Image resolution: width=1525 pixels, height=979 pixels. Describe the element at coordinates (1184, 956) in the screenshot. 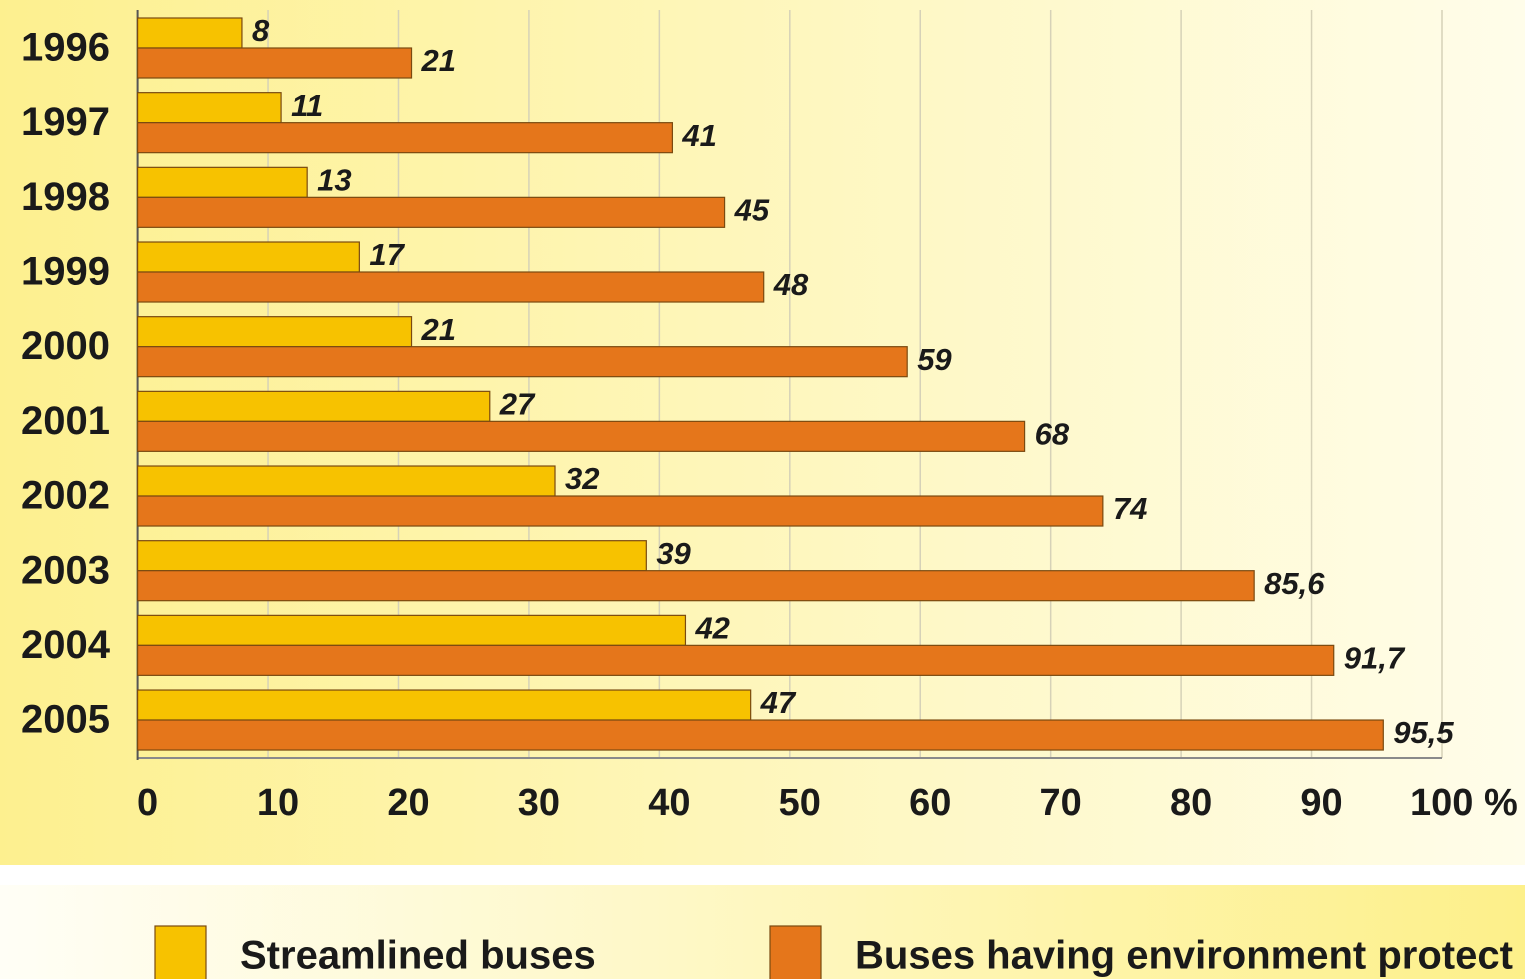

I see `legend-label: Buses having environment protect` at that location.